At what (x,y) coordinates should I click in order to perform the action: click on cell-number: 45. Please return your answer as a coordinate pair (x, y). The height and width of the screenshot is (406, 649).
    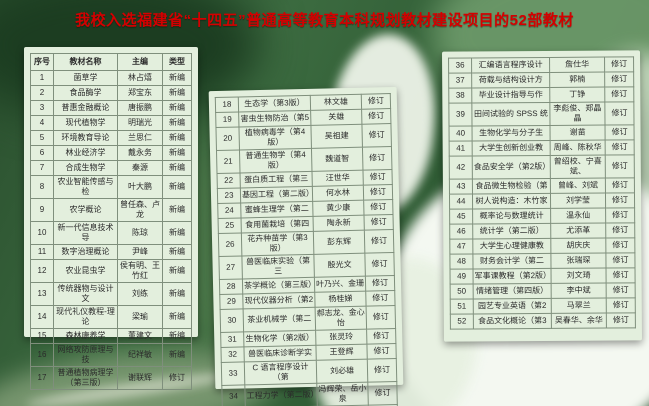
    Looking at the image, I should click on (461, 216).